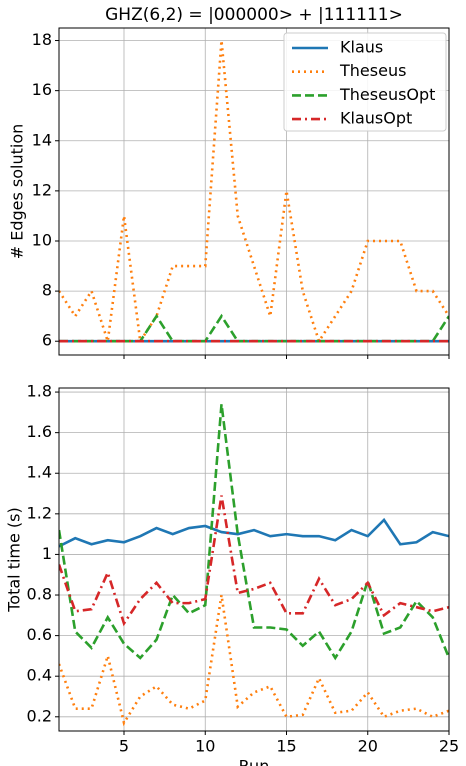  What do you see at coordinates (42, 89) in the screenshot?
I see `y-tick-label: 16` at bounding box center [42, 89].